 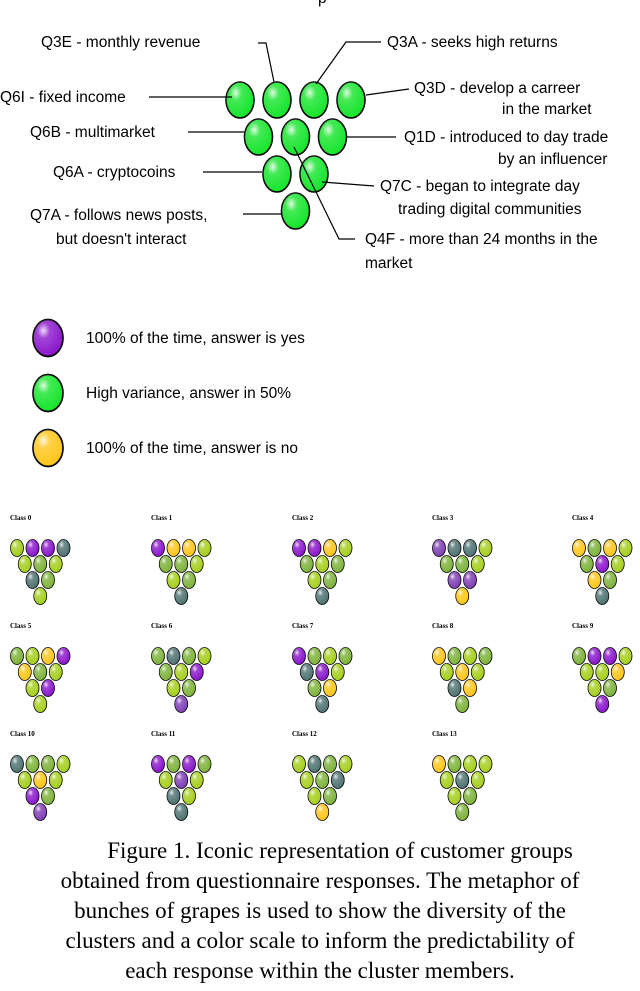 What do you see at coordinates (120, 42) in the screenshot?
I see `label-q3e: Q3E - monthly revenue` at bounding box center [120, 42].